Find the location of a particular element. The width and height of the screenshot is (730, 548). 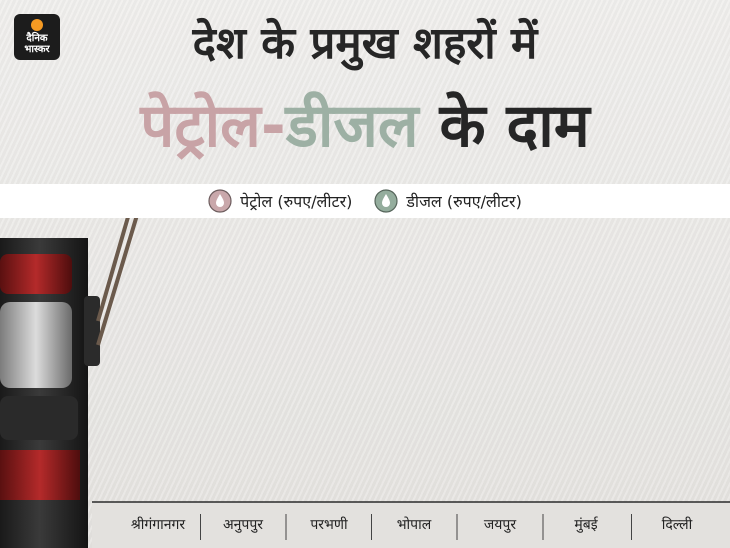

legend-item-diesel: डीजल (रुपए/लीटर) is located at coordinates (448, 201).